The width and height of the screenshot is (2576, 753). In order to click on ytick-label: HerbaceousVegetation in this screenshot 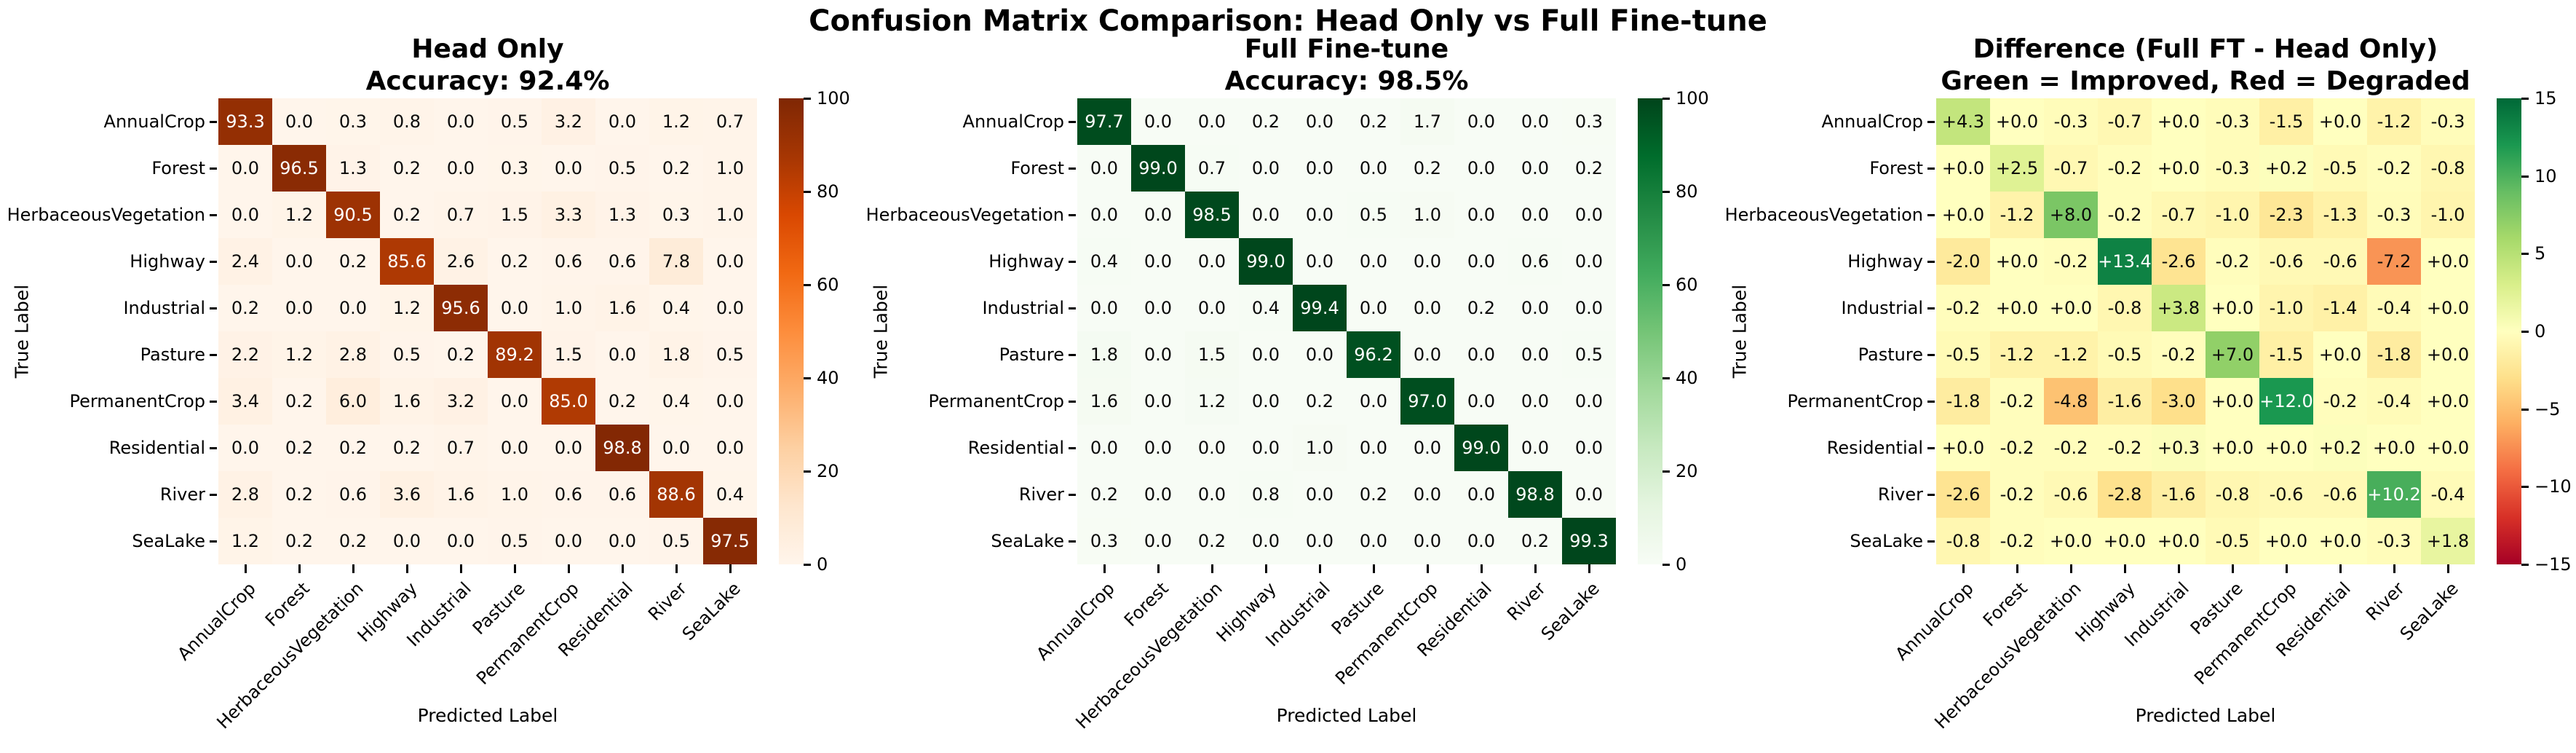, I will do `click(1823, 215)`.